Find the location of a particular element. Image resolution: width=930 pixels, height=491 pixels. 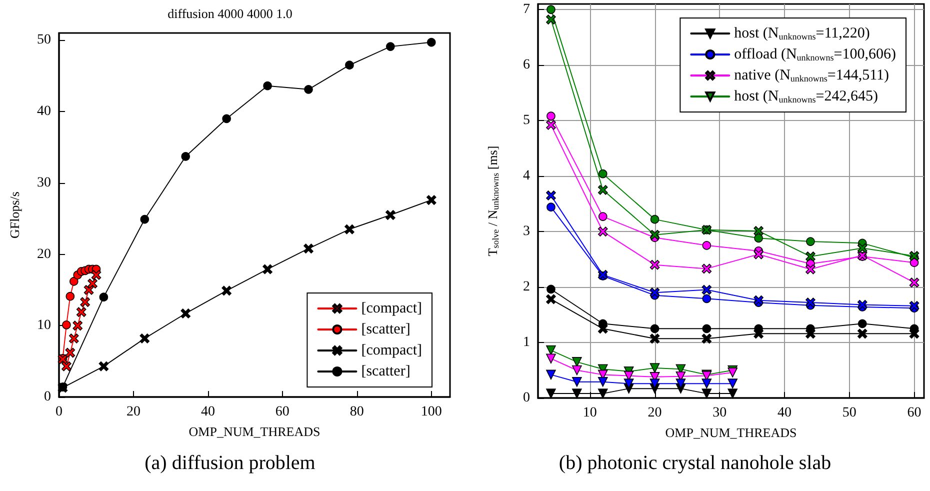

x-tick-label: 100 is located at coordinates (431, 412).